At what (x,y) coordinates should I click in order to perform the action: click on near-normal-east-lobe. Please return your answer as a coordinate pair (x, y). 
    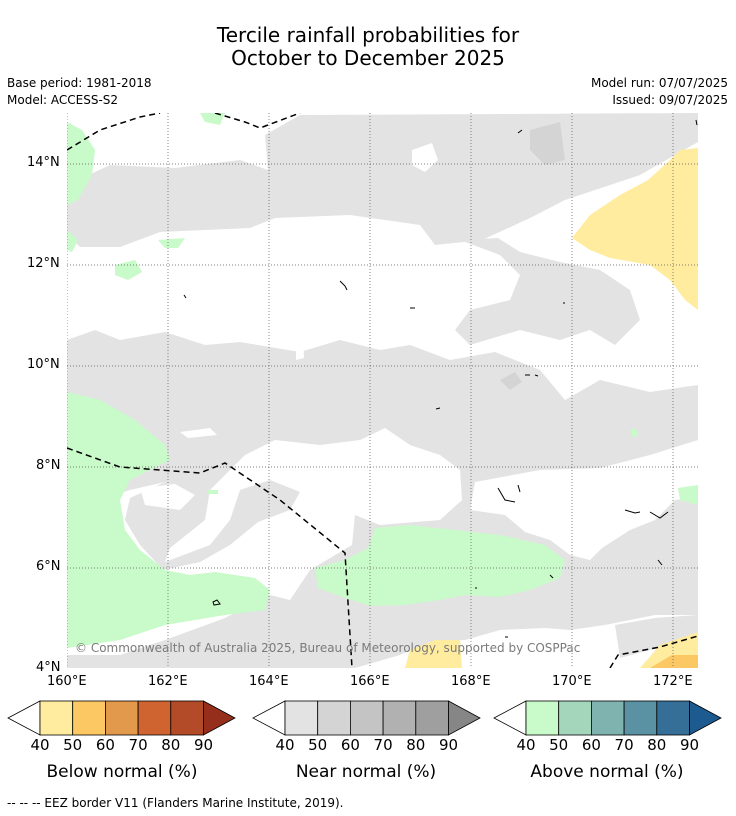
    Looking at the image, I should click on (547, 291).